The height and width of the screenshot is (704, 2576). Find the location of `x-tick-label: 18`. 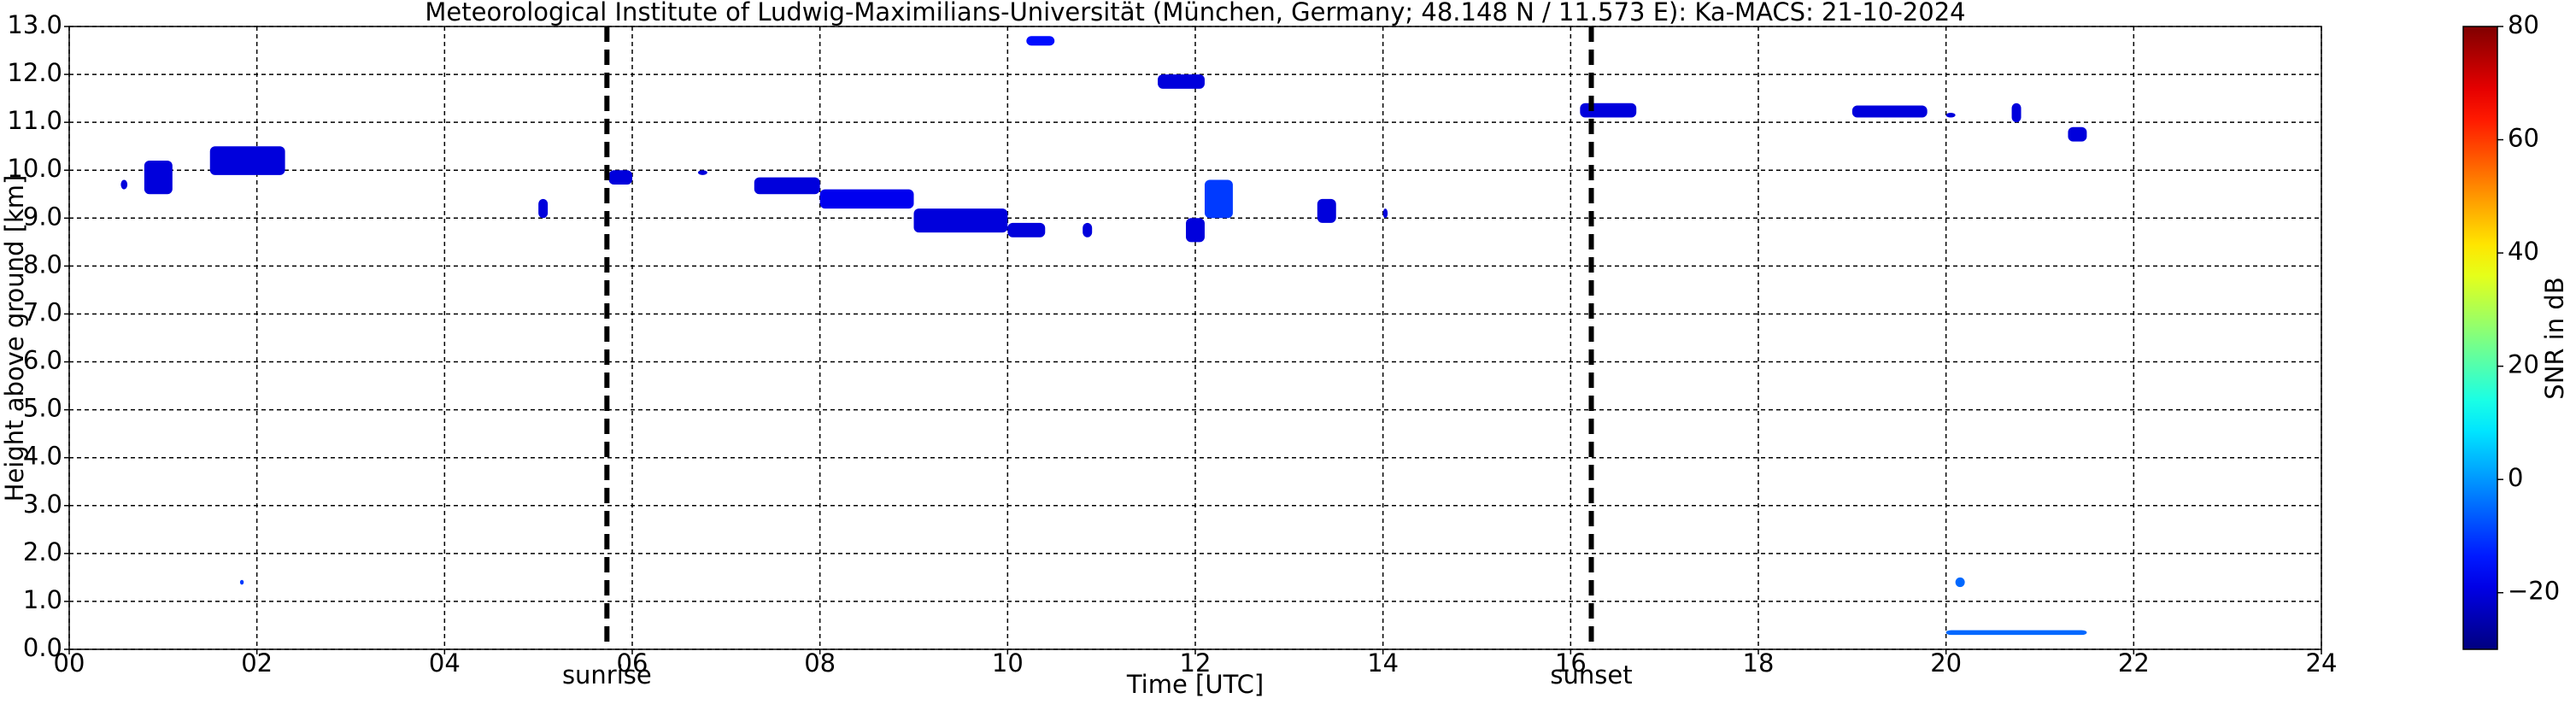

x-tick-label: 18 is located at coordinates (1759, 663).